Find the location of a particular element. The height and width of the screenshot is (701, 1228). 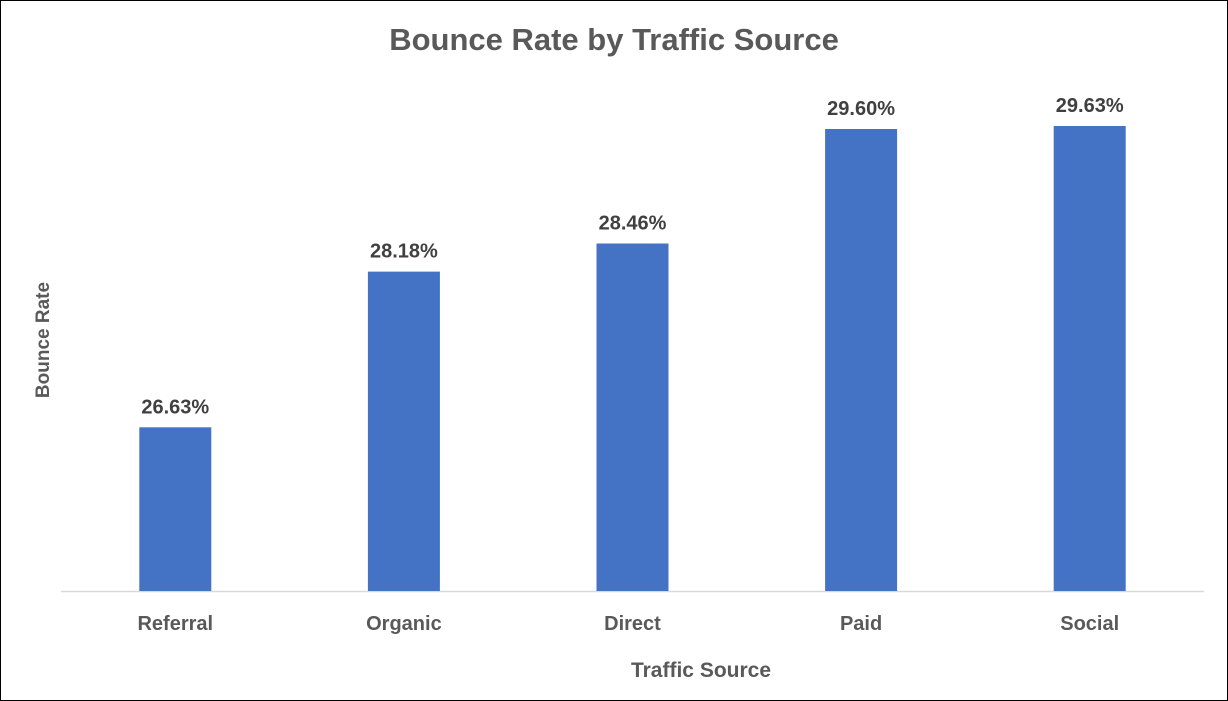

x-tick-label-referral: Referral is located at coordinates (175, 624).